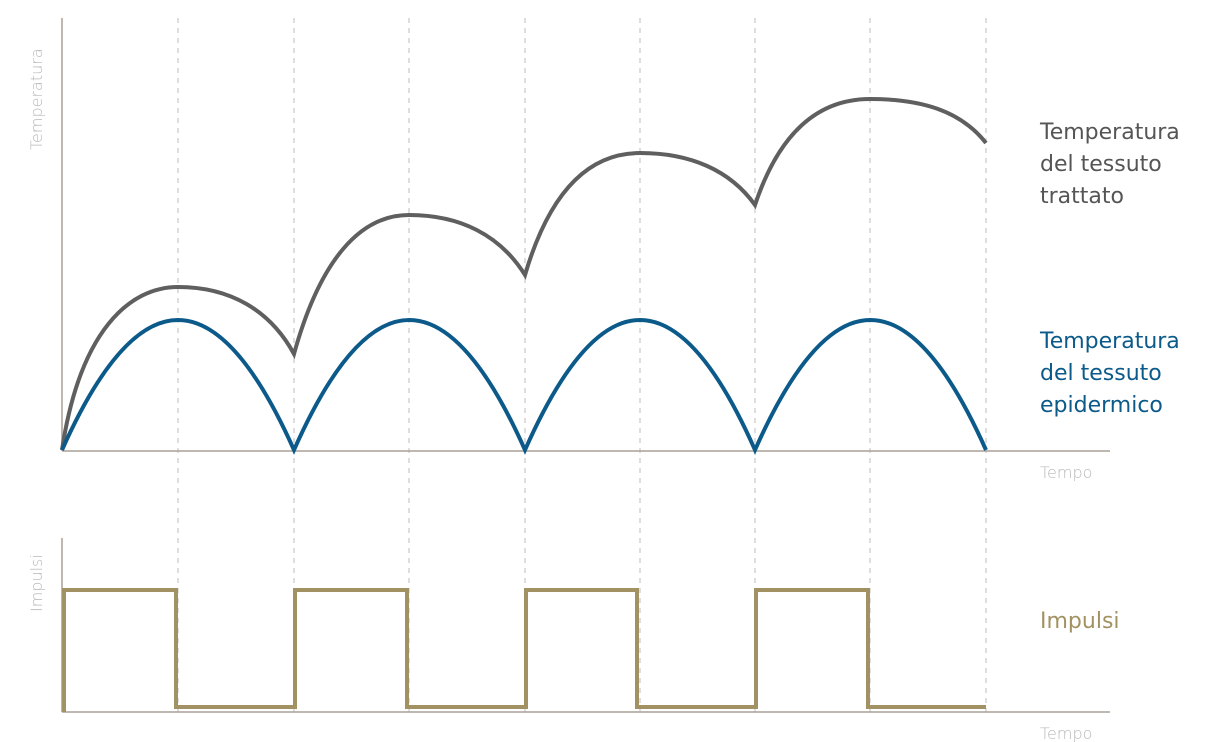 The height and width of the screenshot is (742, 1215). What do you see at coordinates (1082, 196) in the screenshot?
I see `legend-line: trattato` at bounding box center [1082, 196].